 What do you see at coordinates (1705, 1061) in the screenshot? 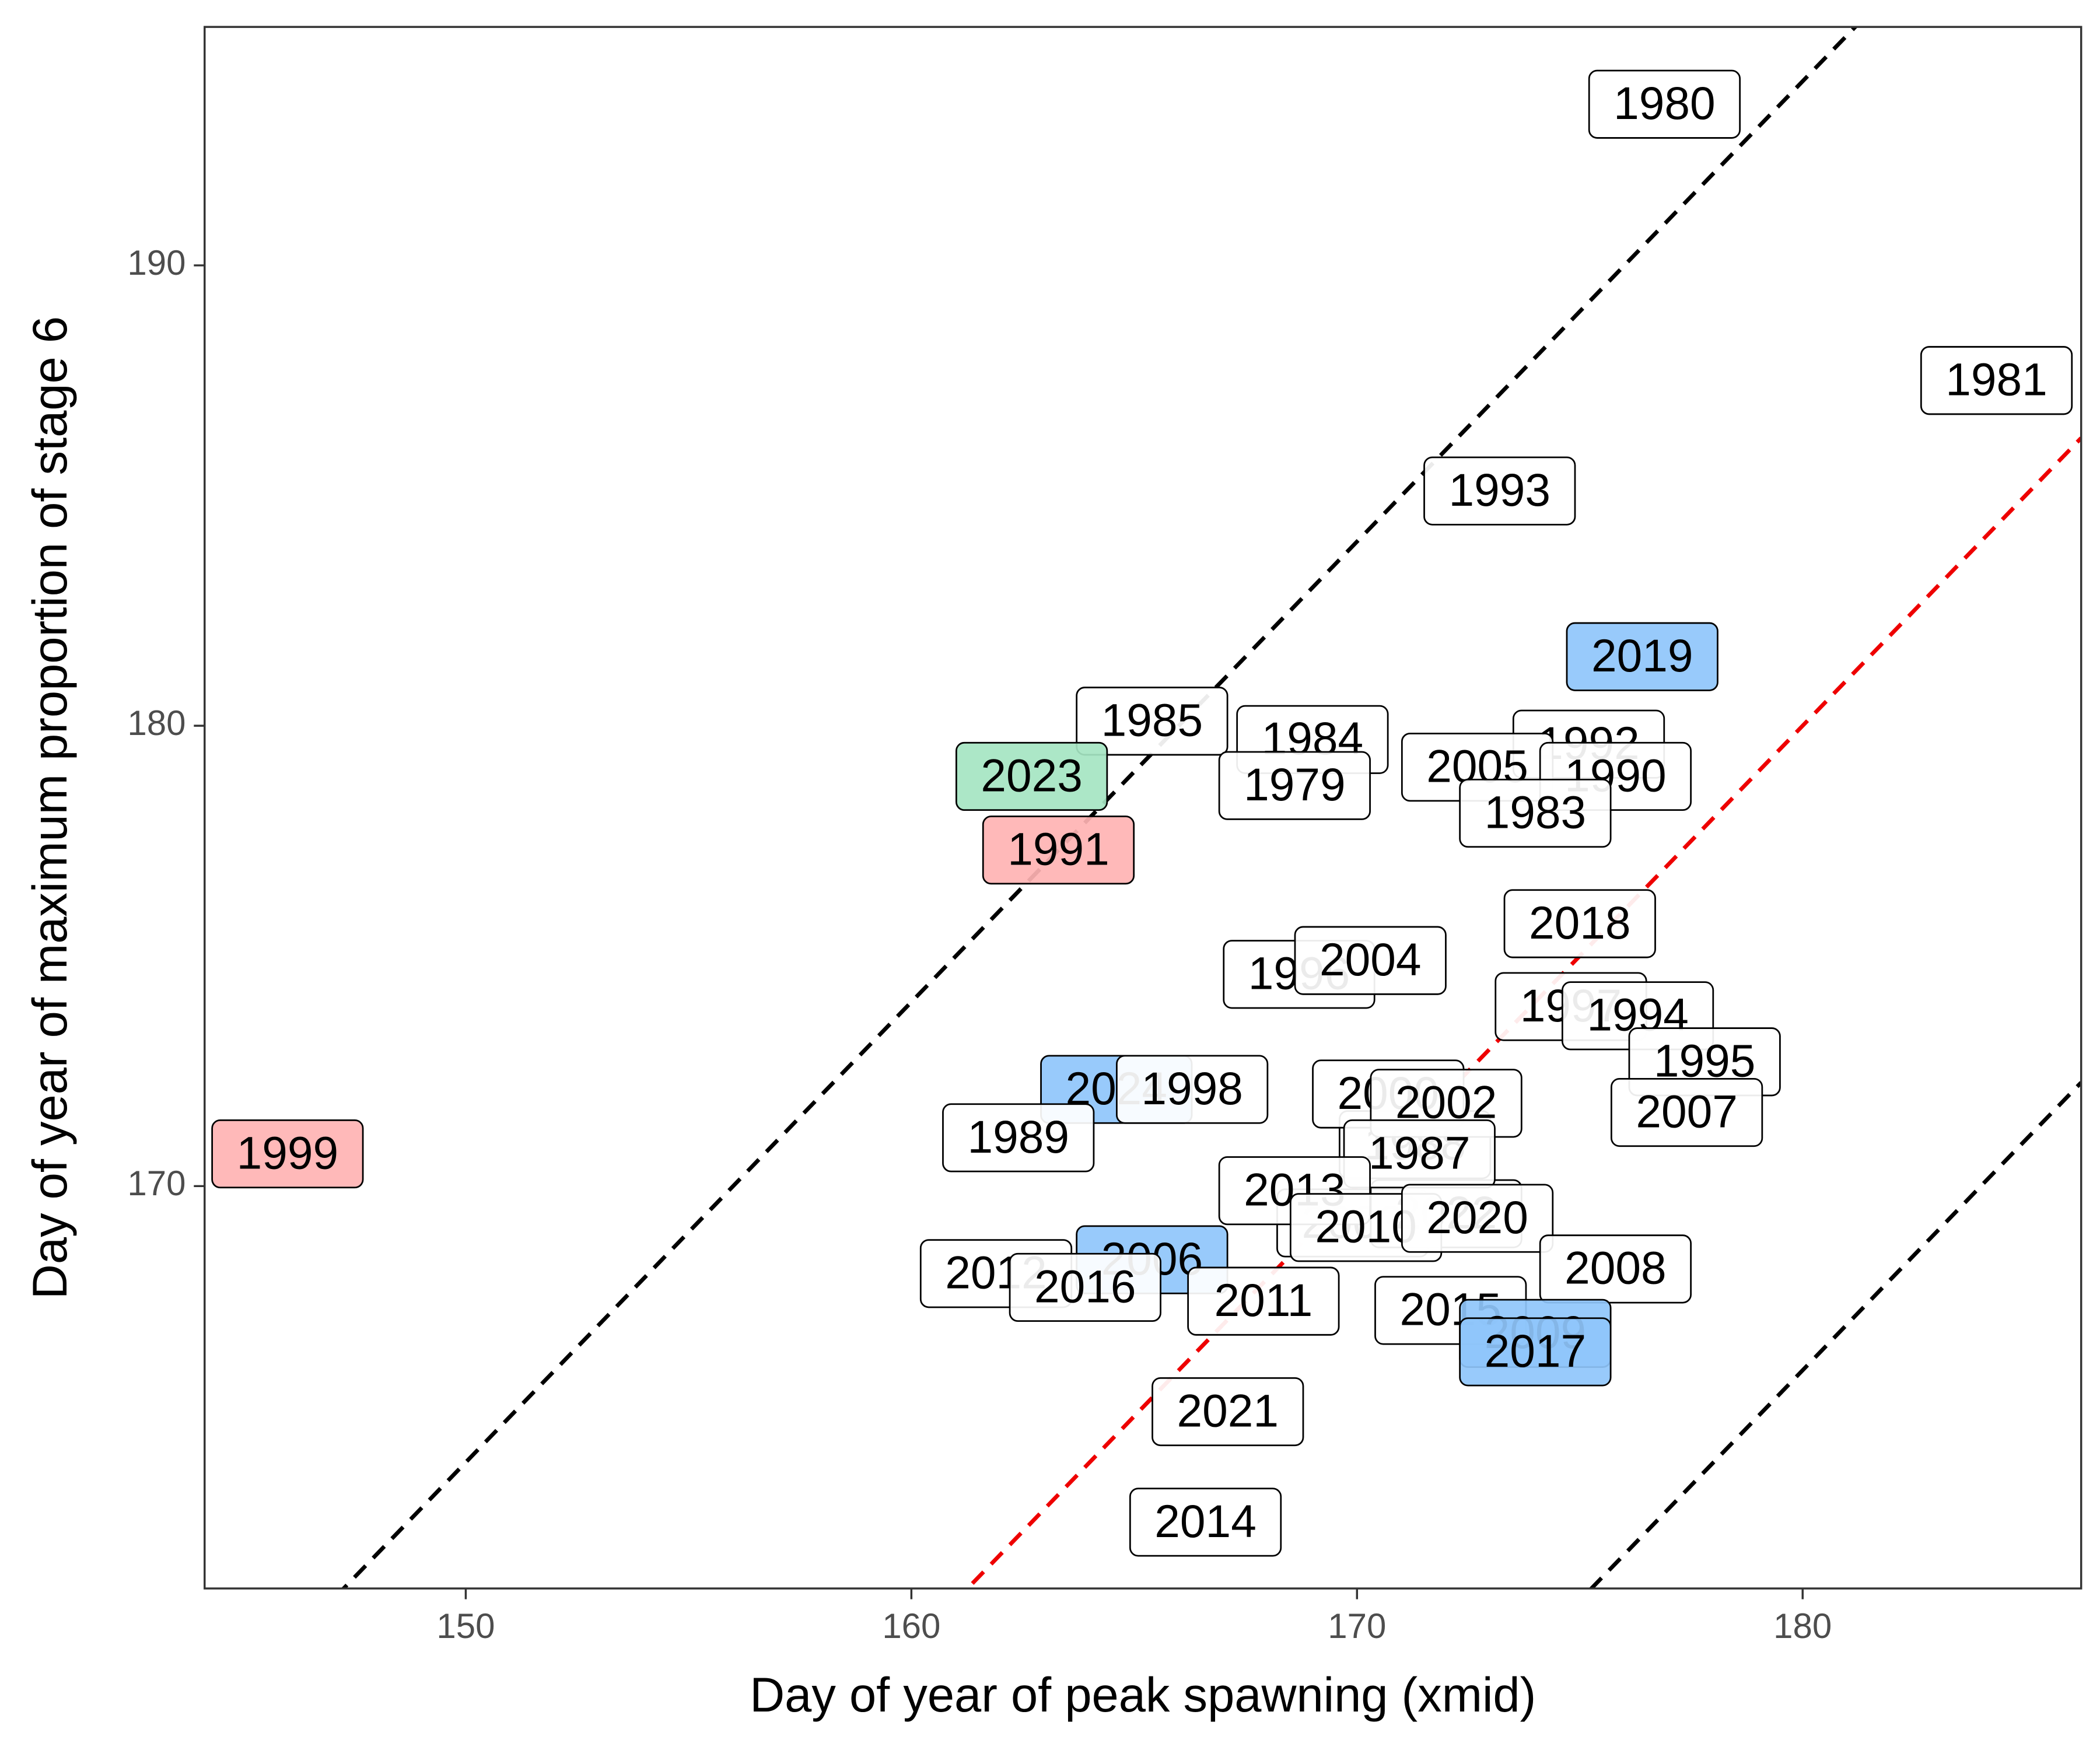
I see `label-text: 1995` at bounding box center [1705, 1061].